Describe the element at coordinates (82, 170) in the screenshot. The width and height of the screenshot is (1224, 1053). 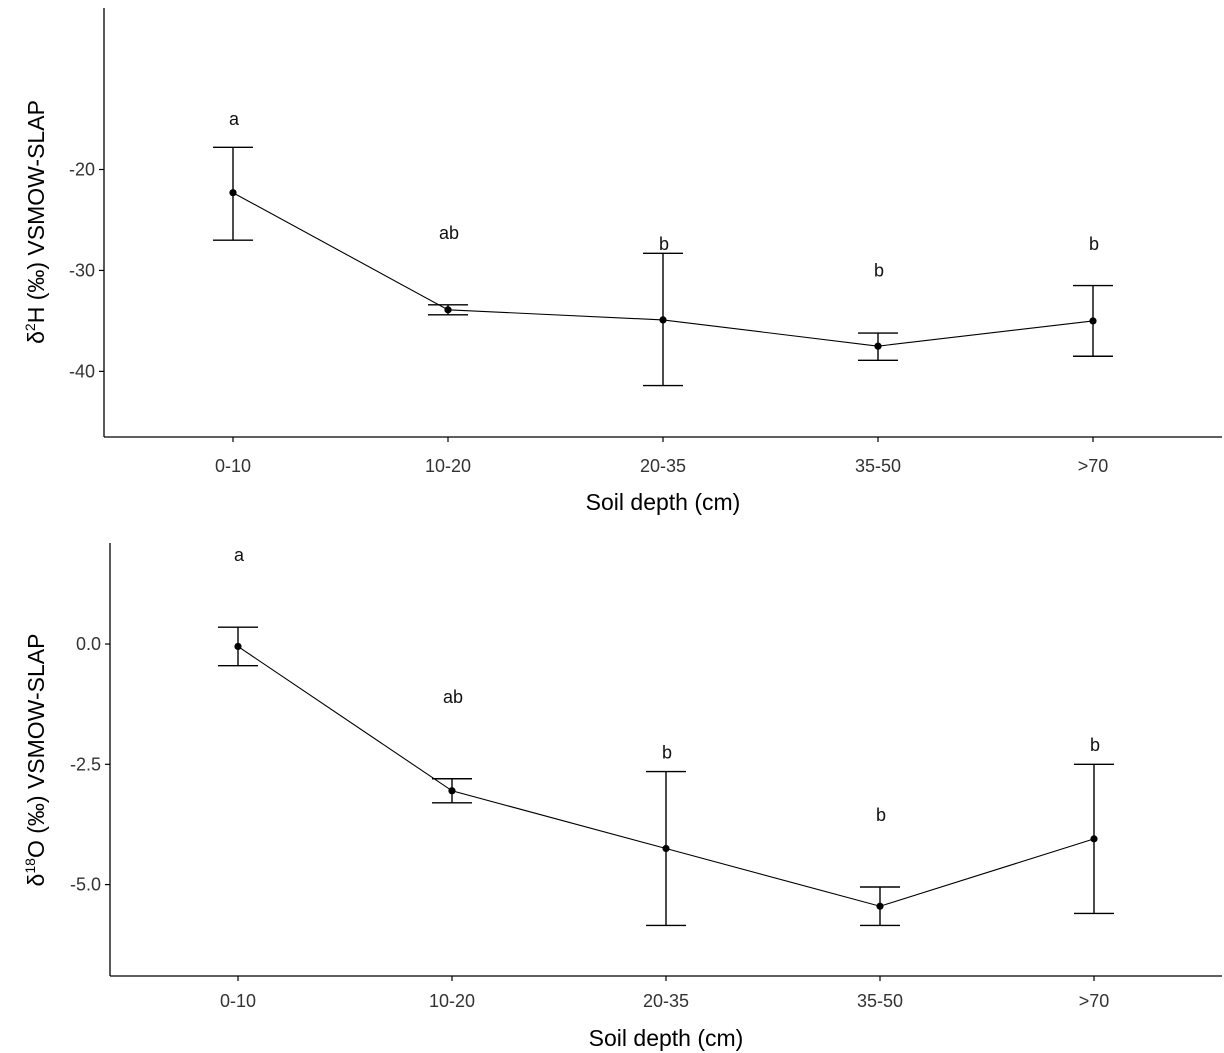
I see `y-tick-label: -20` at that location.